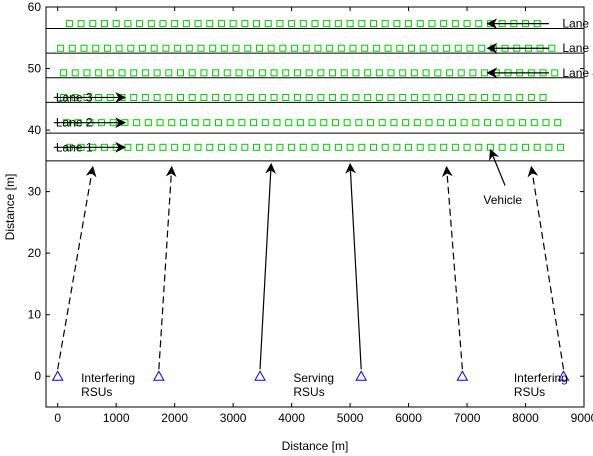 This screenshot has height=456, width=593. Describe the element at coordinates (35, 7) in the screenshot. I see `y-tick-label: 60` at that location.